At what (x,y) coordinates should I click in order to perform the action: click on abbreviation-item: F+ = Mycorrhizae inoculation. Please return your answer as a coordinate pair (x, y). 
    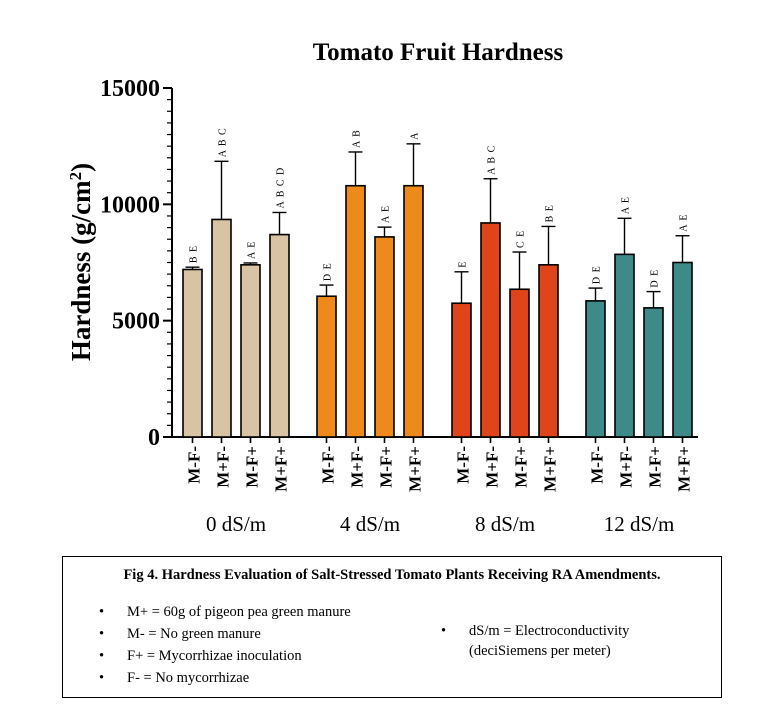
    Looking at the image, I should click on (224, 656).